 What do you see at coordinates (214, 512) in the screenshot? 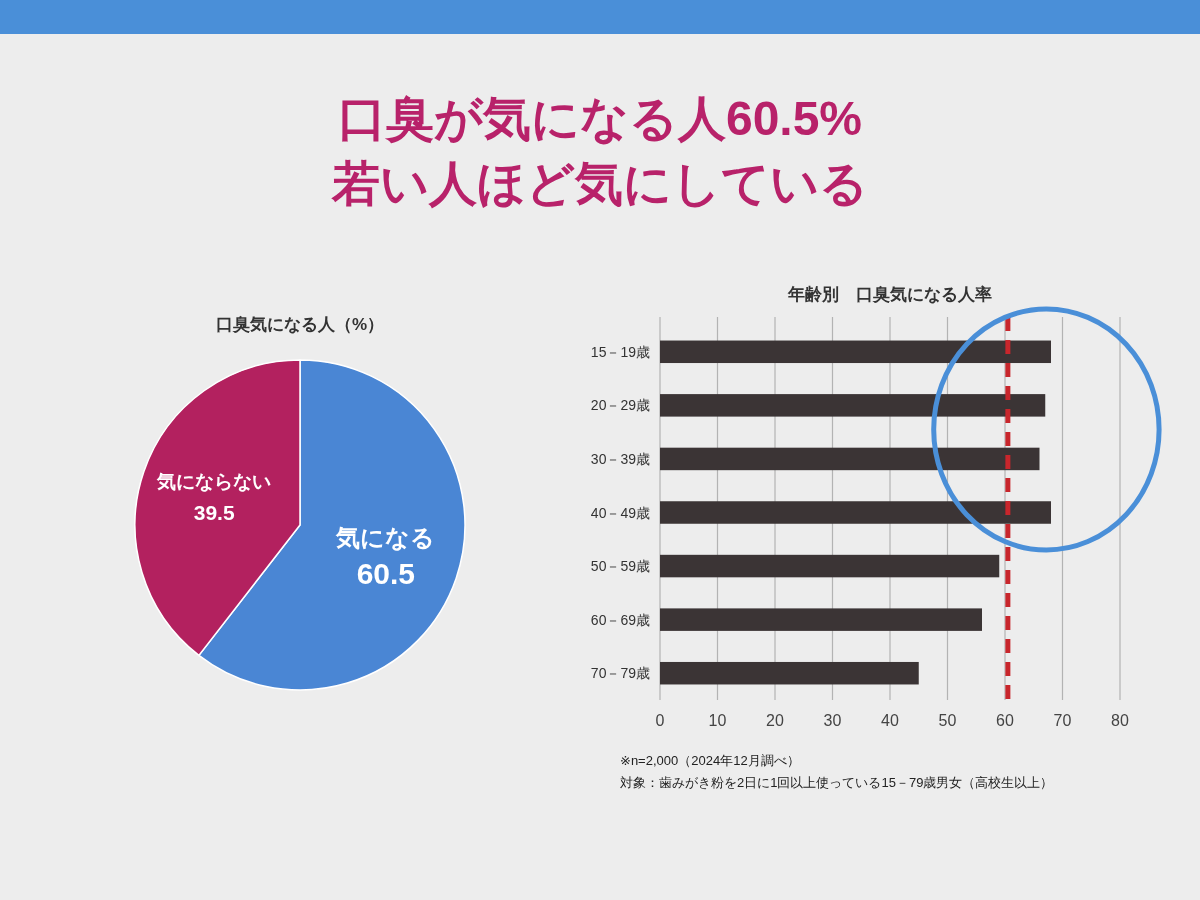
I see `data-label: 39.5` at bounding box center [214, 512].